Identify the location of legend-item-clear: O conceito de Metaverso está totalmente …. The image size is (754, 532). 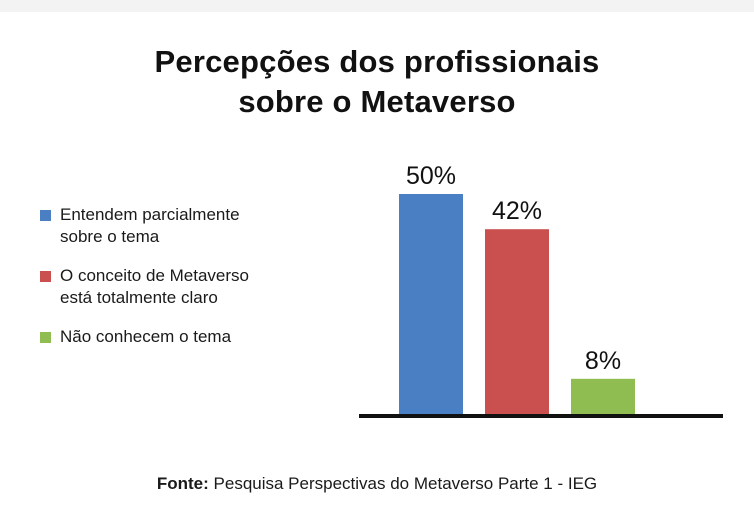
(190, 287).